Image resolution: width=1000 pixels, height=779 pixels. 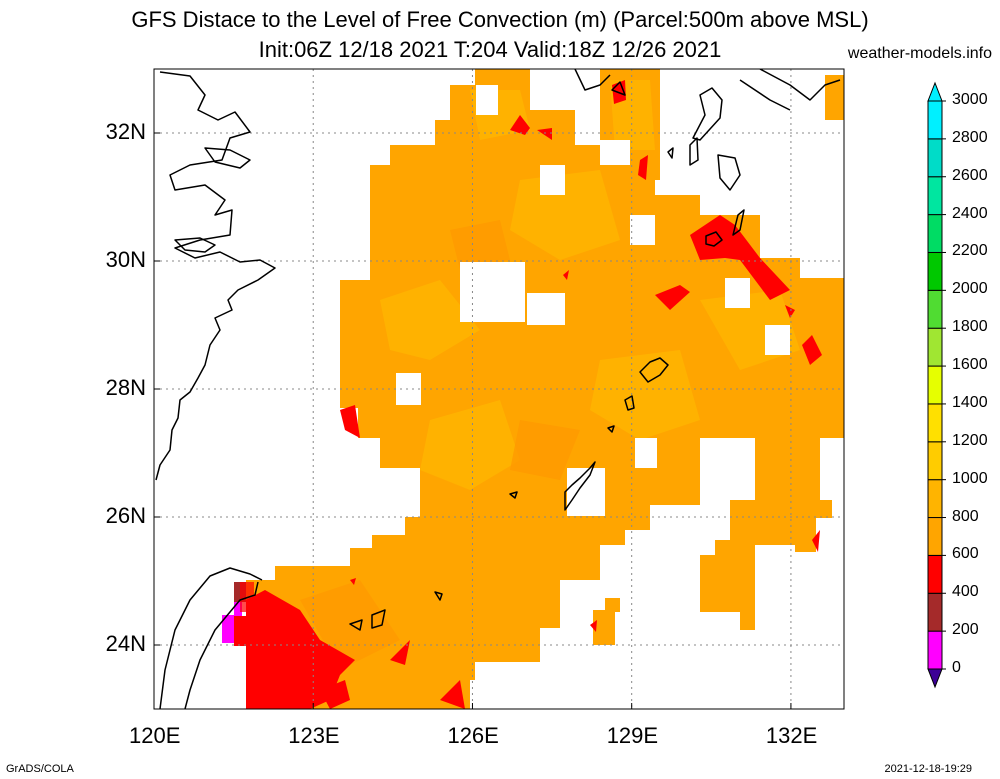 What do you see at coordinates (791, 735) in the screenshot?
I see `lon-tick-label: 132E` at bounding box center [791, 735].